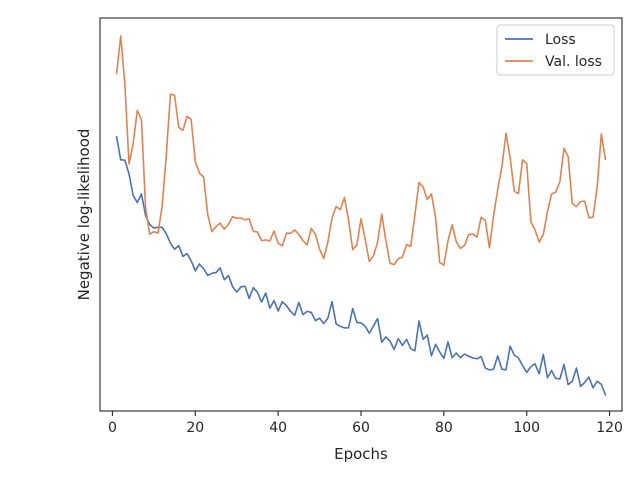  I want to click on x-tick-label: 40, so click(278, 428).